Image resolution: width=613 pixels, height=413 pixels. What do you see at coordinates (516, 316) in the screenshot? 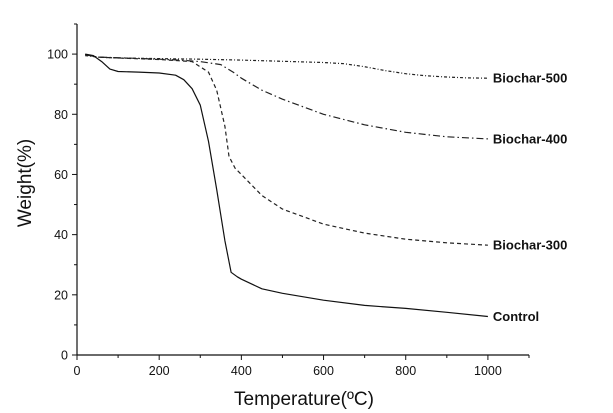
I see `series-label-control: Control` at bounding box center [516, 316].